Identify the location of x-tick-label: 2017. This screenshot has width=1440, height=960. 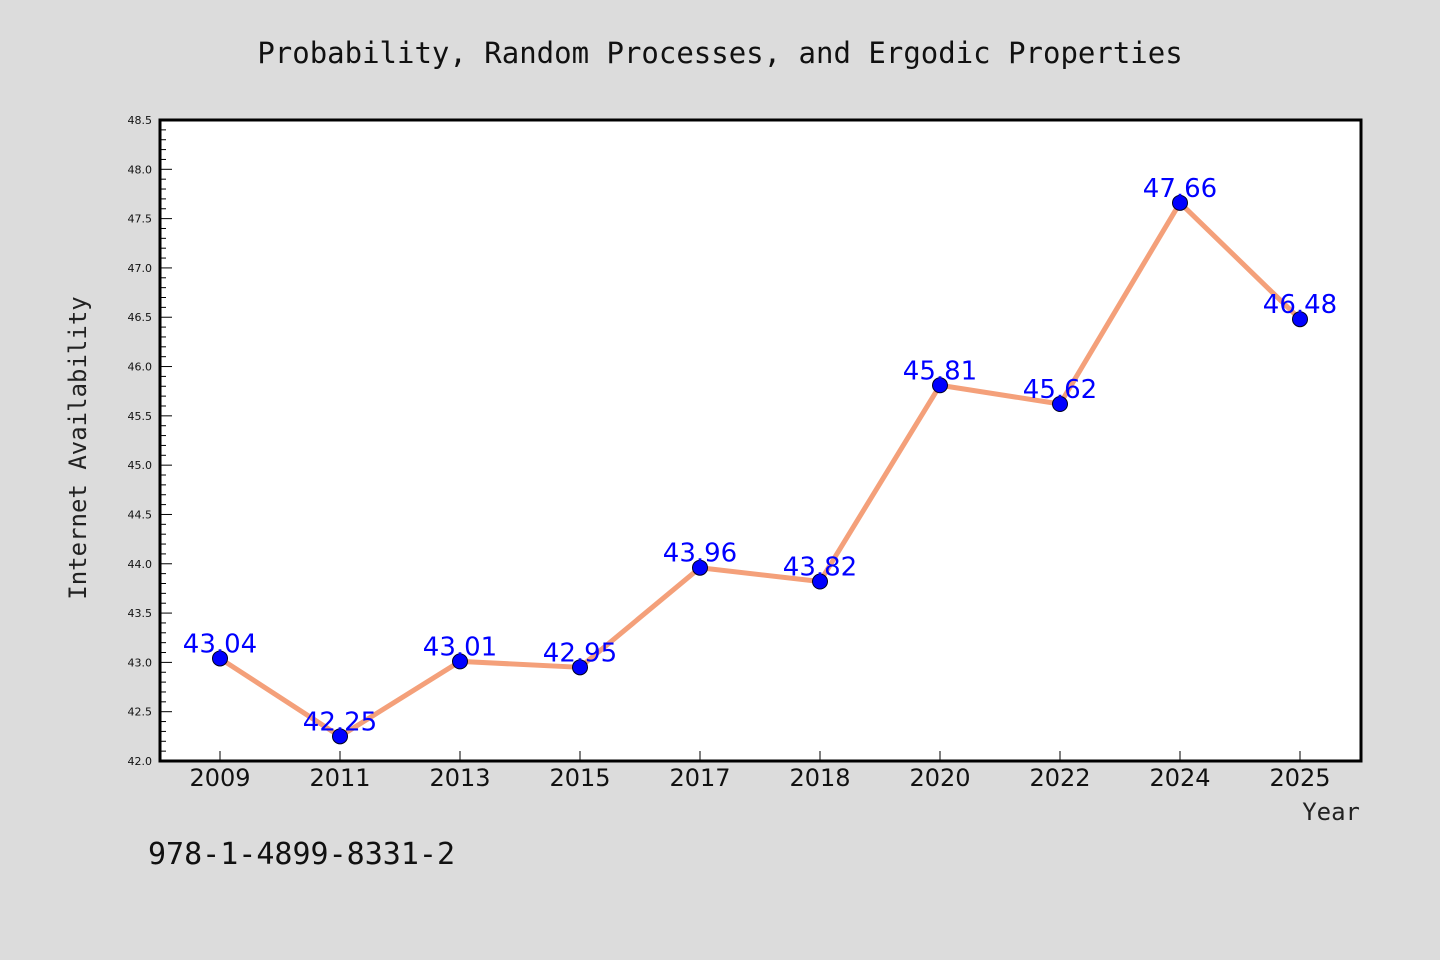
(699, 778).